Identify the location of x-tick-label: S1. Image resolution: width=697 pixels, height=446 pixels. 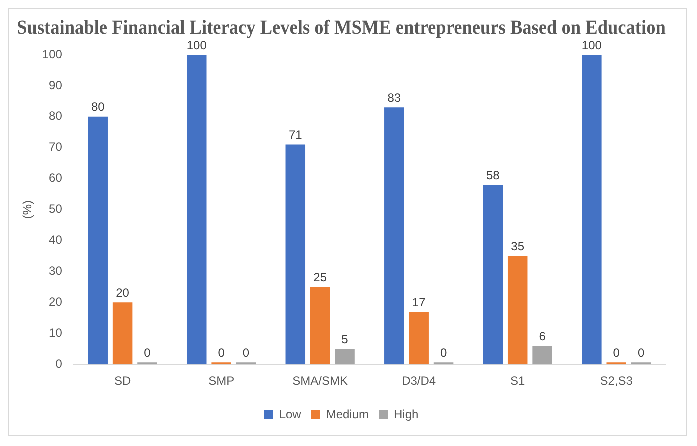
(518, 381).